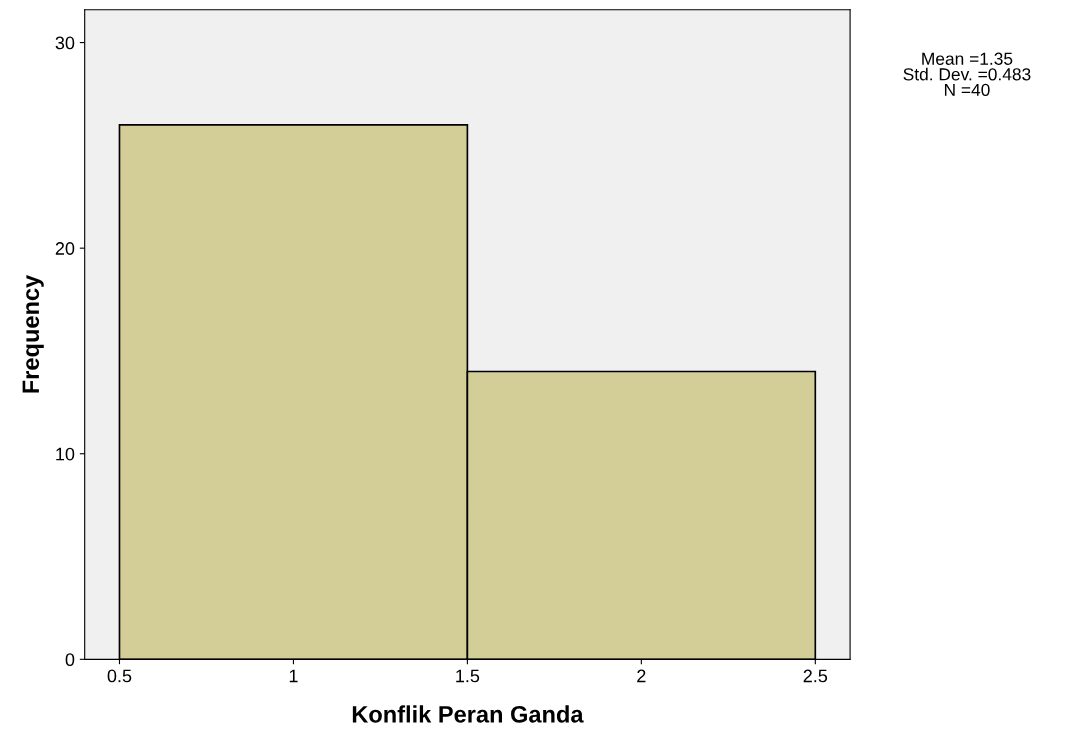  Describe the element at coordinates (65, 248) in the screenshot. I see `y-tick-label: 20` at that location.